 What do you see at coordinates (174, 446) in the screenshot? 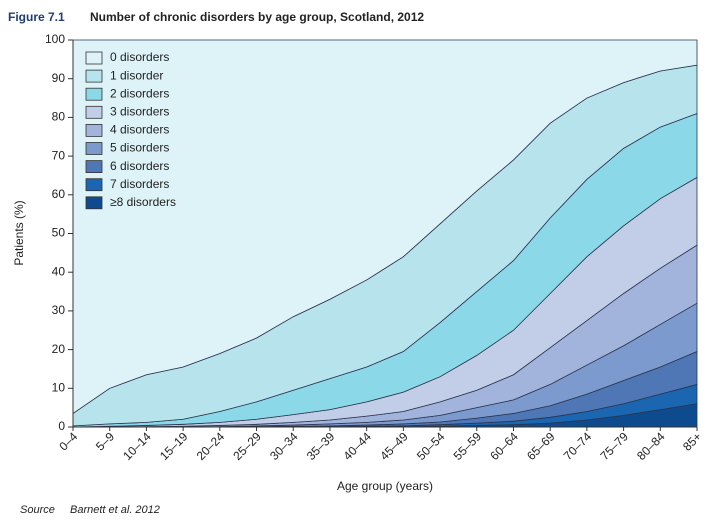
I see `x-tick-label: 15–19` at bounding box center [174, 446].